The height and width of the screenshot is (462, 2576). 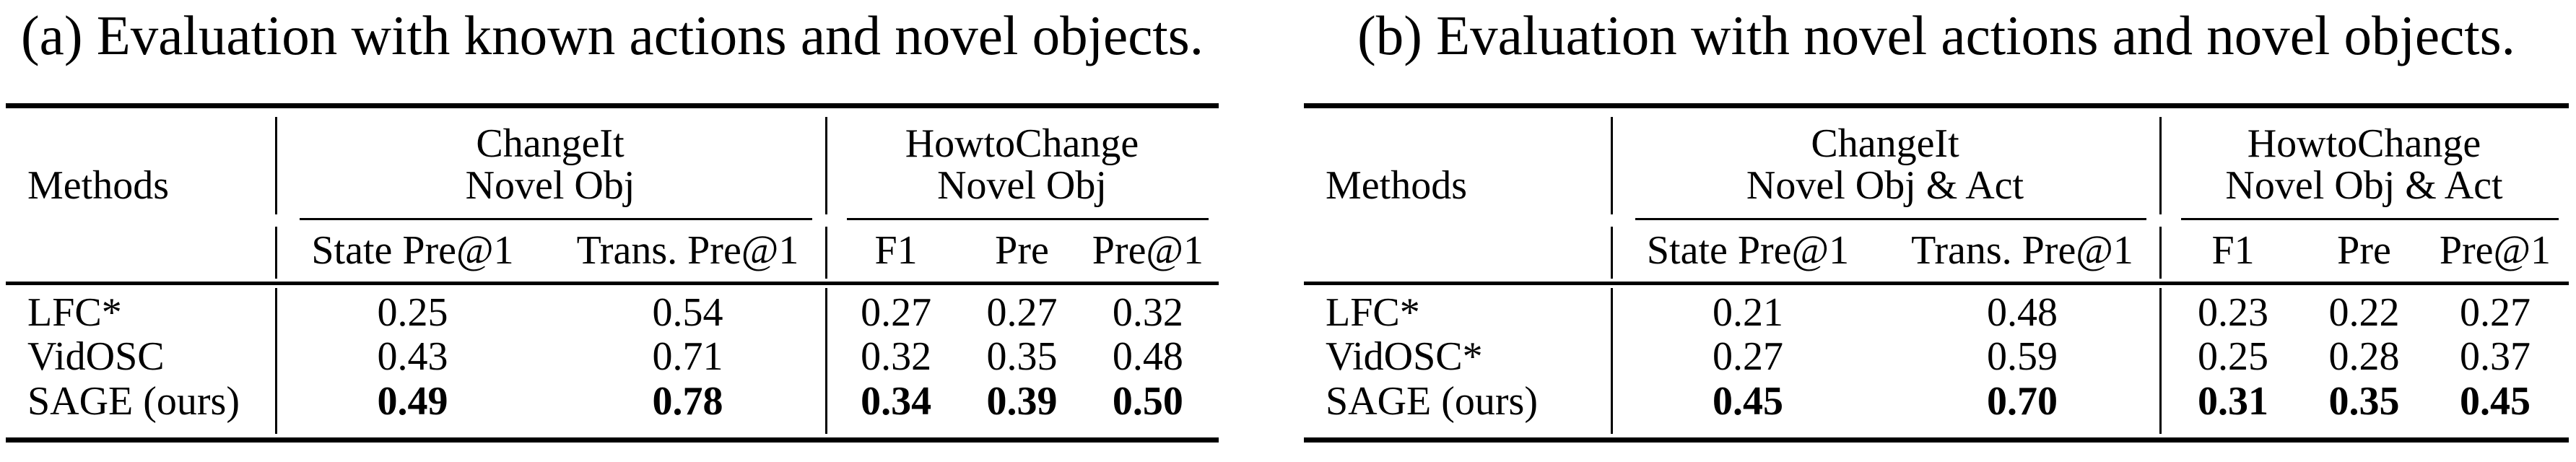 I want to click on table-b-toprule, so click(x=1936, y=105).